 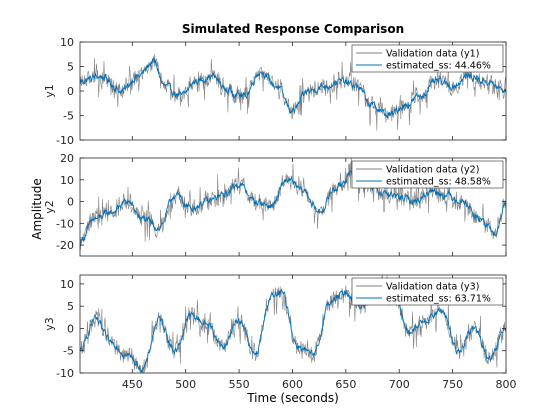 I want to click on x-tick-label: 800, so click(x=506, y=384).